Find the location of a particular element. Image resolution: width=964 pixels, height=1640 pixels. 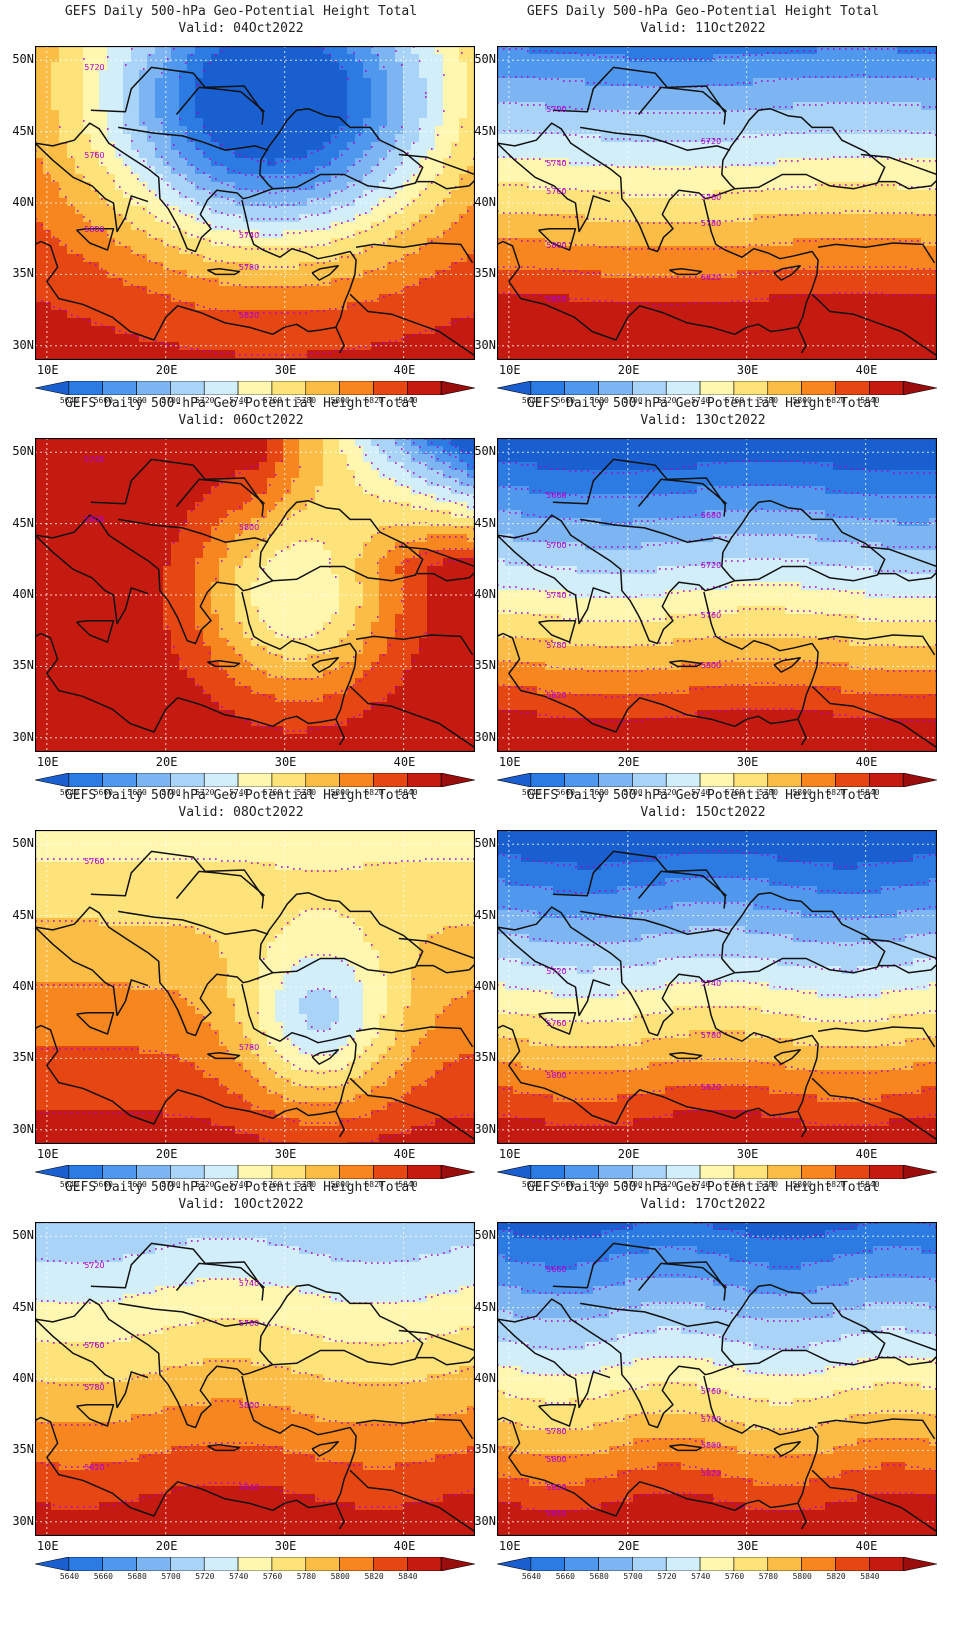

contour-labels: 5760 5780 is located at coordinates (171, 954).